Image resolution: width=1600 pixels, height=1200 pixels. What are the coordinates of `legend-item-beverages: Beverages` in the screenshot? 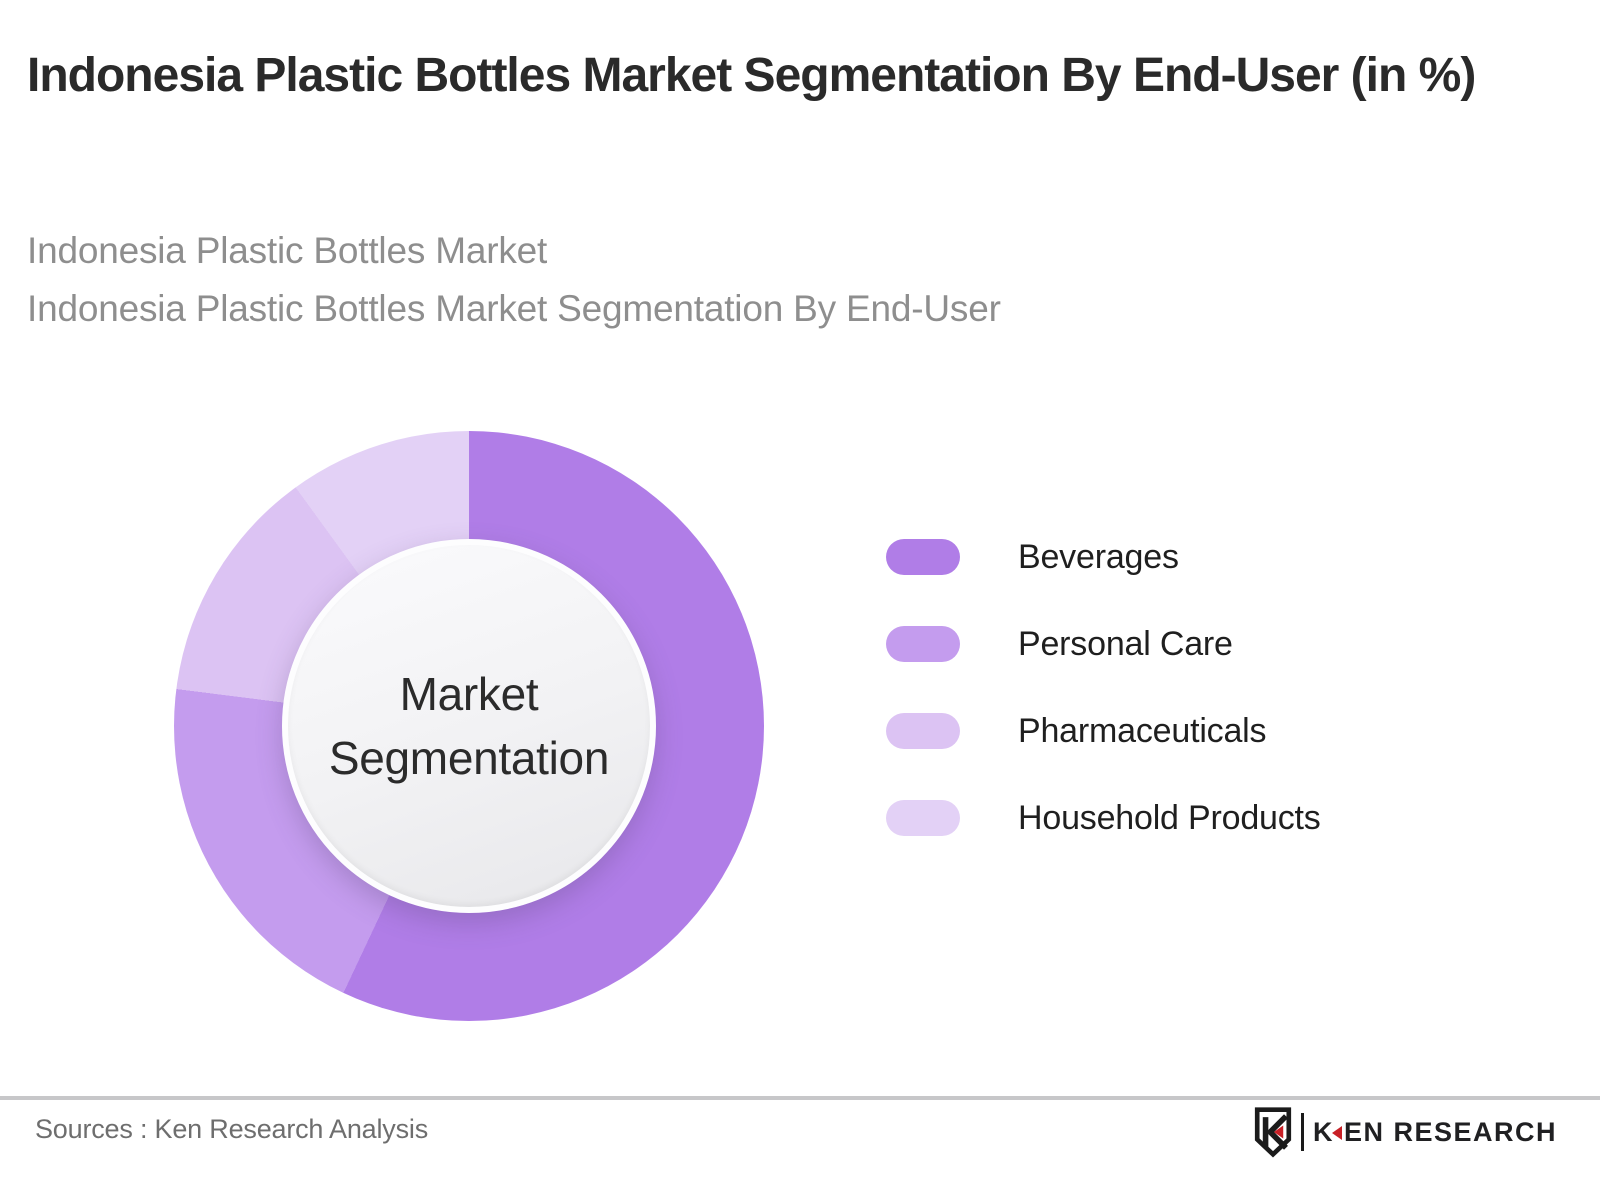 It's located at (1103, 556).